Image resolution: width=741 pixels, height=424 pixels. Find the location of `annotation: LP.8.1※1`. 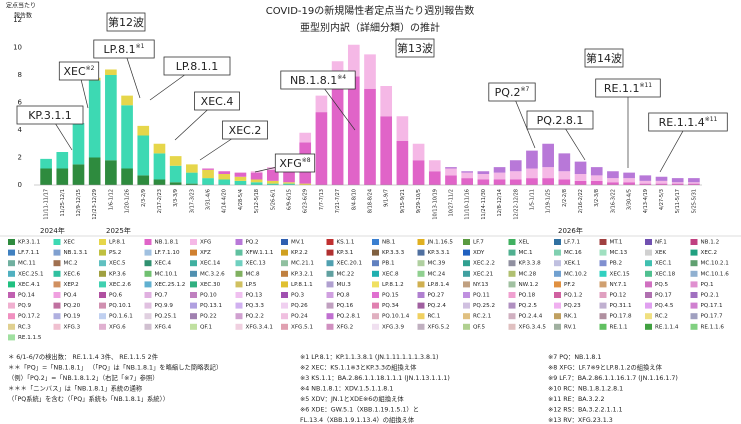

annotation: LP.8.1※1 is located at coordinates (124, 69).